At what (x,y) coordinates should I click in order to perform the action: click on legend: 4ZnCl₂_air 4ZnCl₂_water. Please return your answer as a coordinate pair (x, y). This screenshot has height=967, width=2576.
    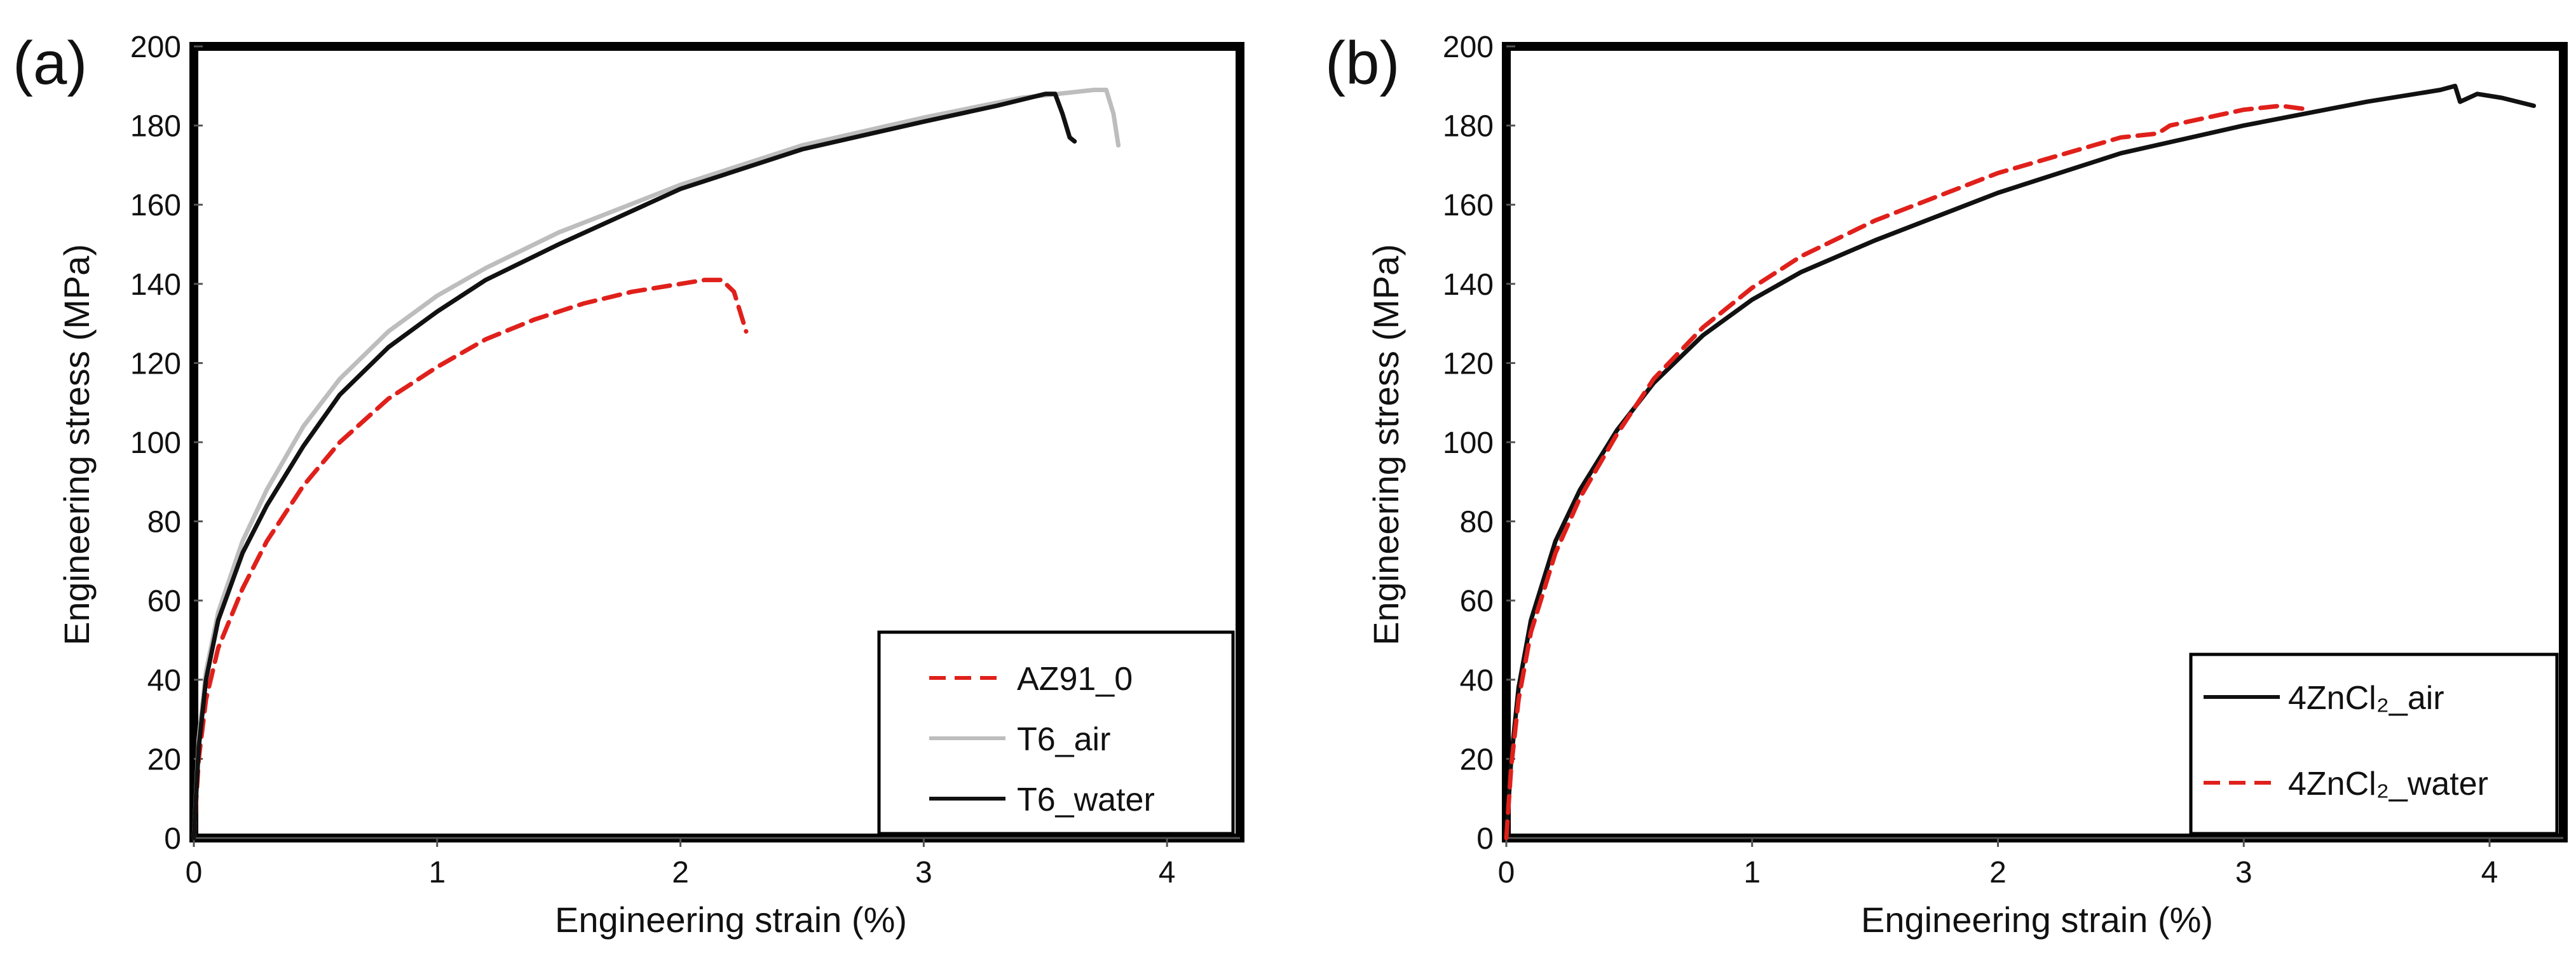
    Looking at the image, I should click on (2374, 744).